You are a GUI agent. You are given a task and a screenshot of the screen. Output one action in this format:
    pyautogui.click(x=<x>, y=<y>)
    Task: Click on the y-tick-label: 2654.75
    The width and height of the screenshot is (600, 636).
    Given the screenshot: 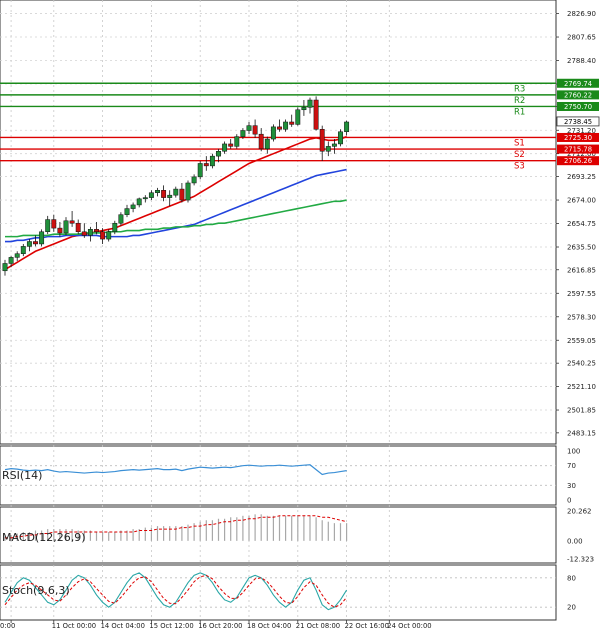 What is the action you would take?
    pyautogui.click(x=581, y=224)
    